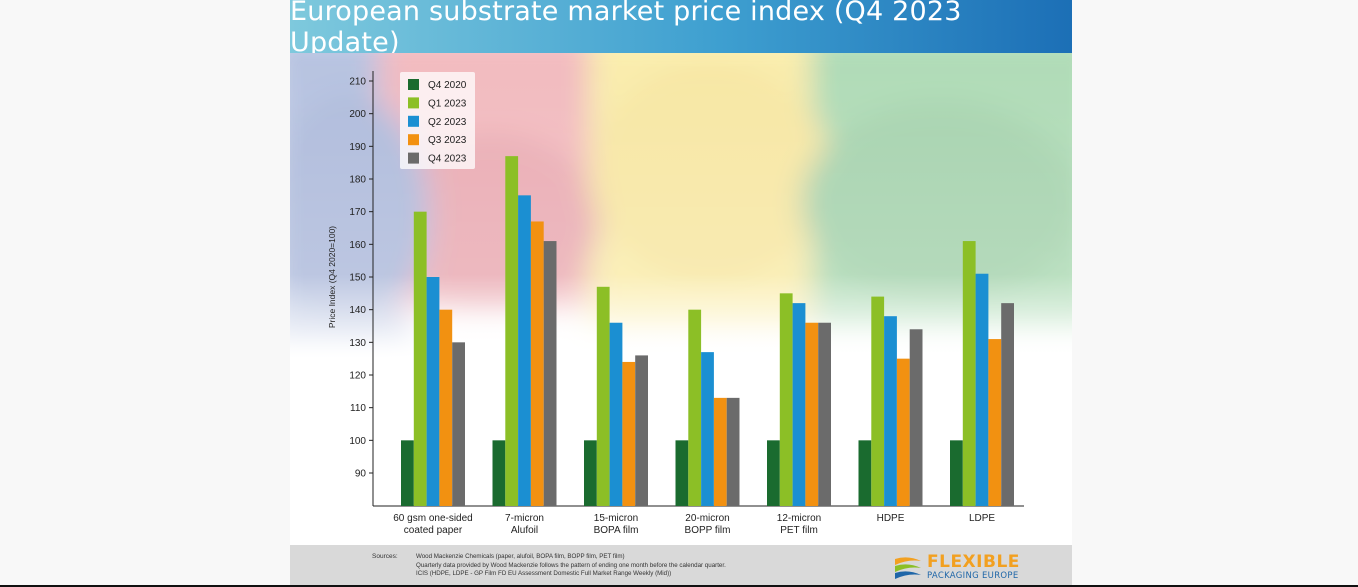  Describe the element at coordinates (433, 518) in the screenshot. I see `x-tick-label: 60 gsm one-sided` at that location.